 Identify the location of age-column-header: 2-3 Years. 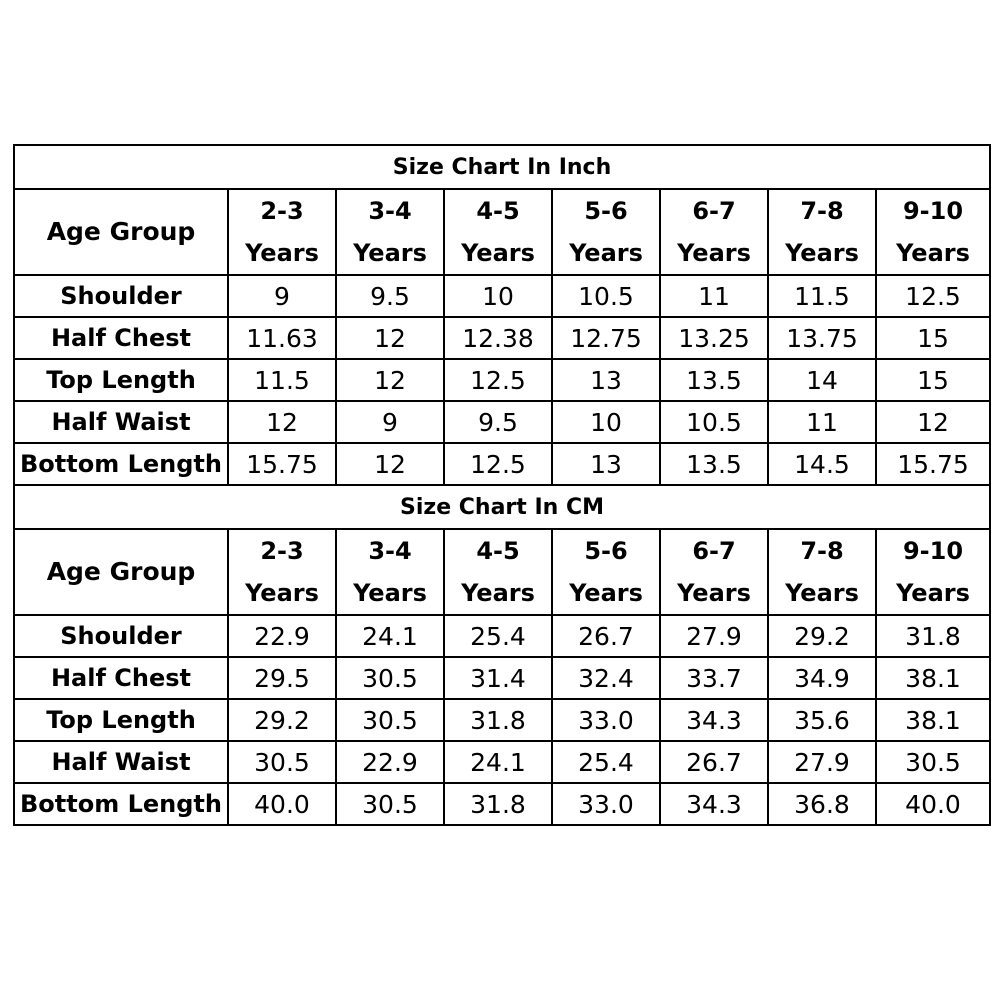
(282, 232).